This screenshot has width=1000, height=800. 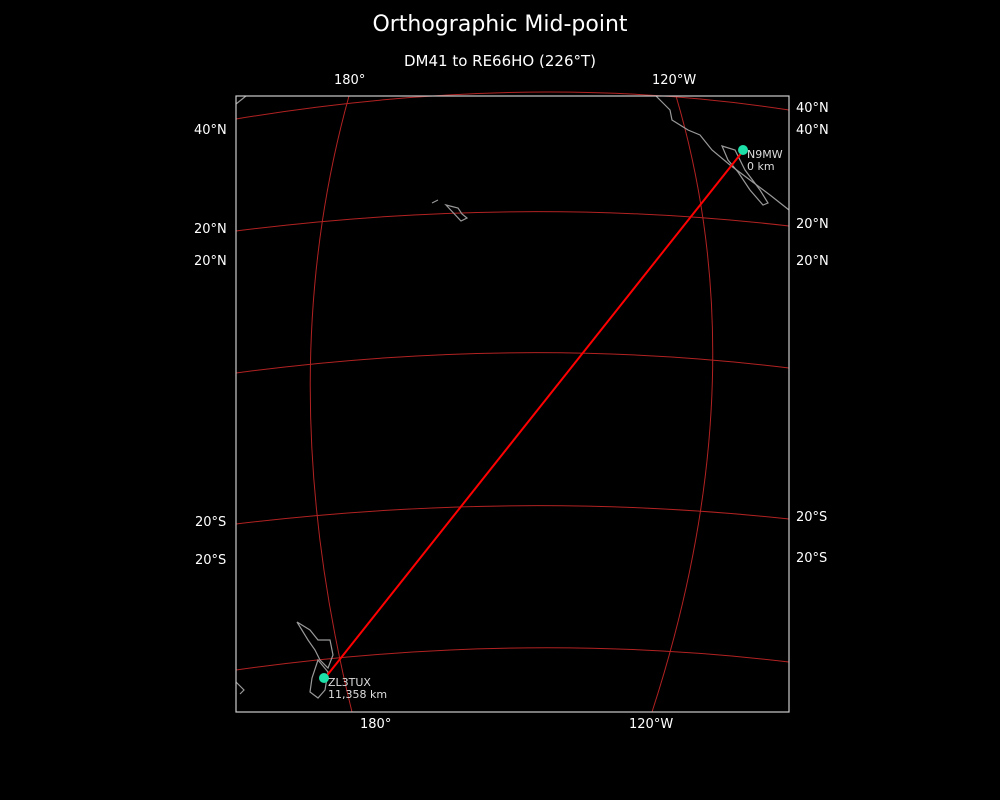 What do you see at coordinates (500, 24) in the screenshot?
I see `map-title: Orthographic Mid-point` at bounding box center [500, 24].